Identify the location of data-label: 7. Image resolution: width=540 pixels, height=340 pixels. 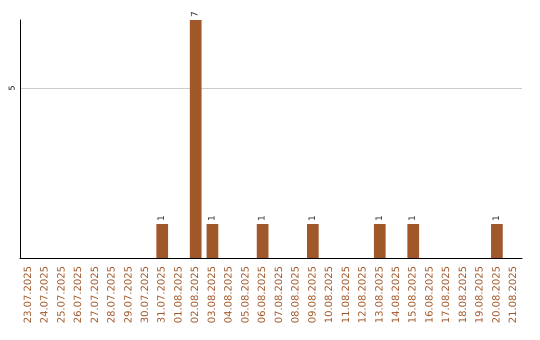
(195, 14).